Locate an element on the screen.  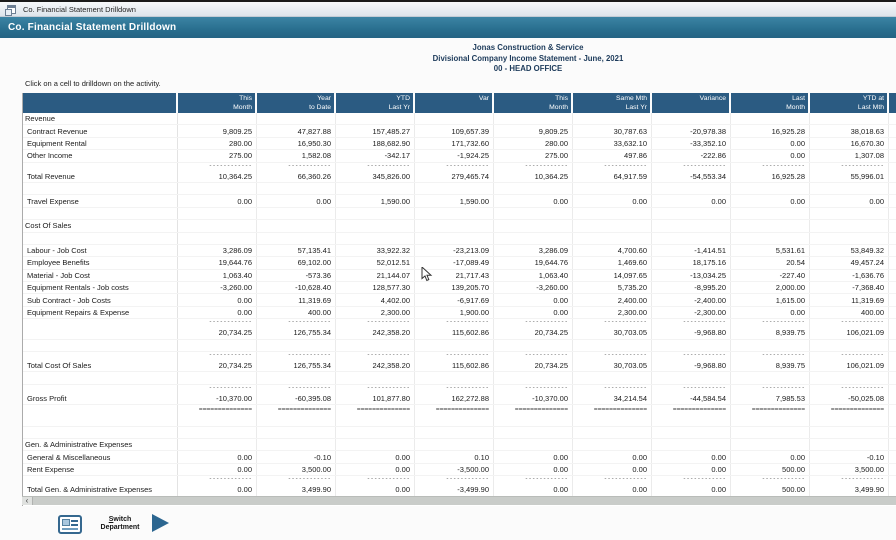
cell: -10,628.40 is located at coordinates (296, 288).